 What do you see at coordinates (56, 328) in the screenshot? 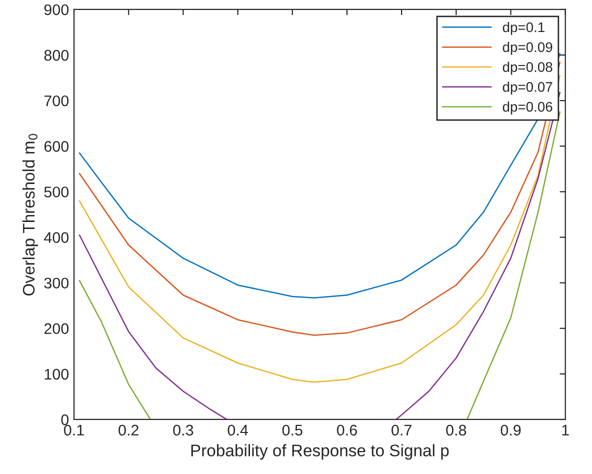
I see `y-tick-label: 200` at bounding box center [56, 328].